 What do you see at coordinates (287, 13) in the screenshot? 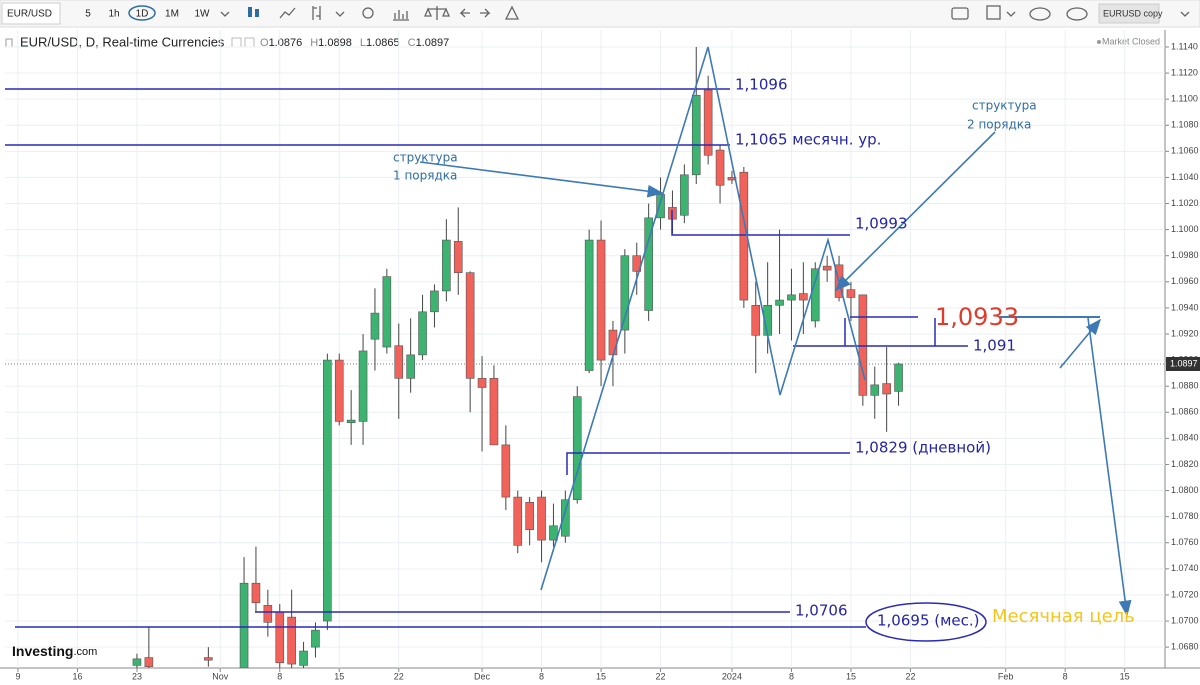
I see `line-icon` at bounding box center [287, 13].